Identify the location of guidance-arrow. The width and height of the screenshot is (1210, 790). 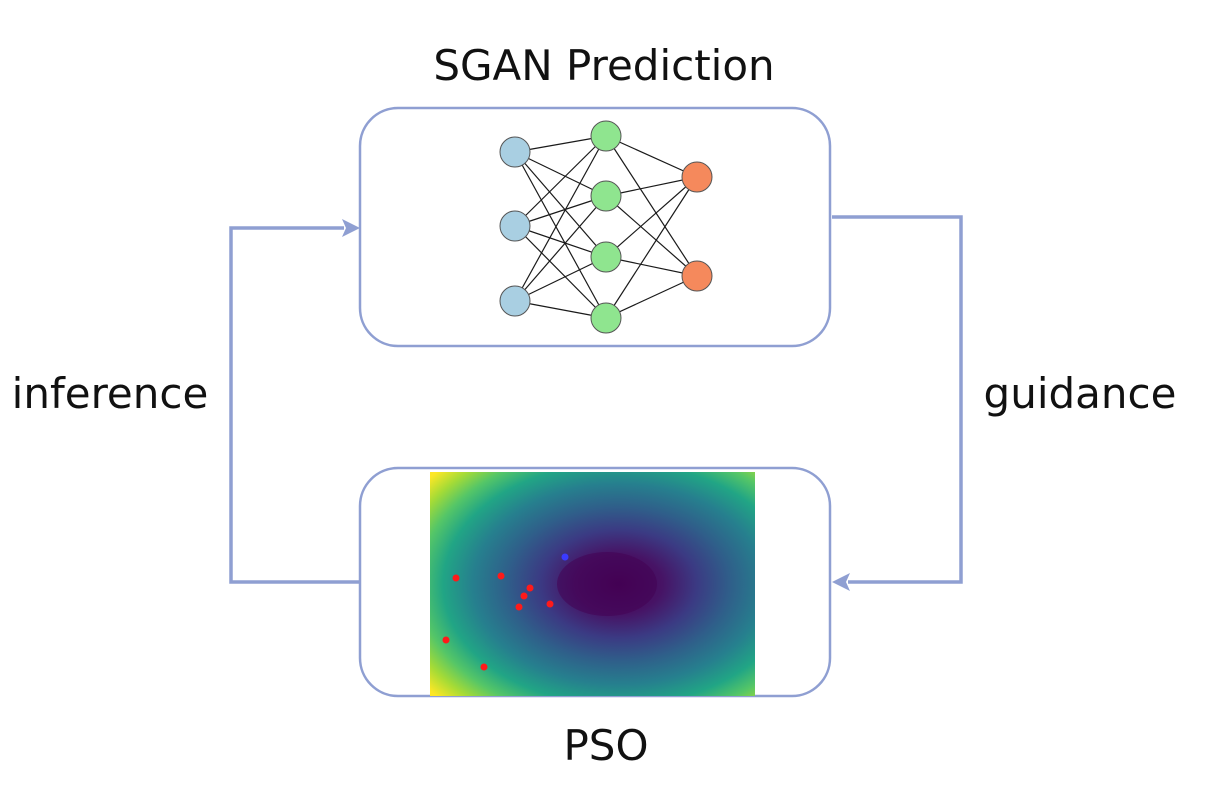
(897, 399).